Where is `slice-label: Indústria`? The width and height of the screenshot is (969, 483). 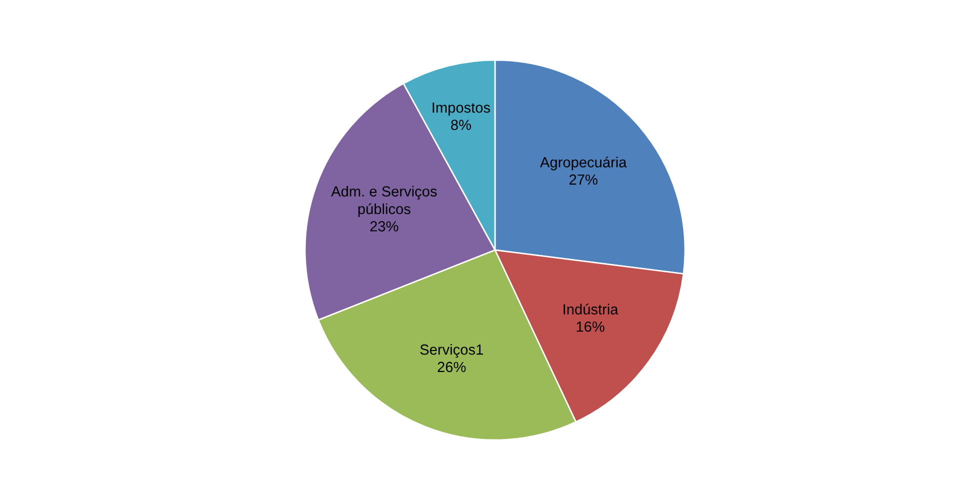
slice-label: Indústria is located at coordinates (591, 309).